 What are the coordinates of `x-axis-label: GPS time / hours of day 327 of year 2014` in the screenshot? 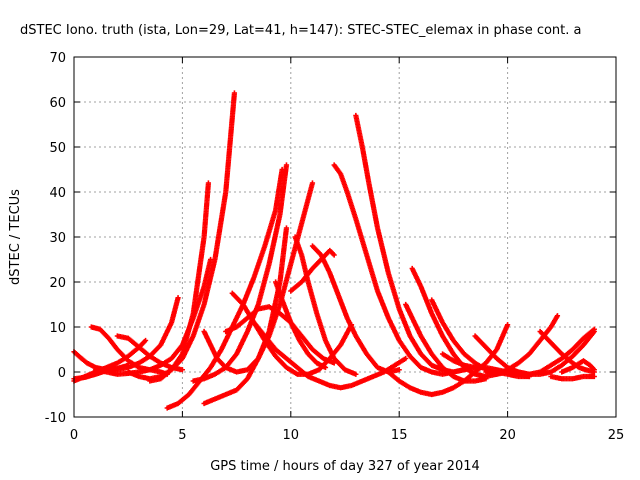 It's located at (345, 466).